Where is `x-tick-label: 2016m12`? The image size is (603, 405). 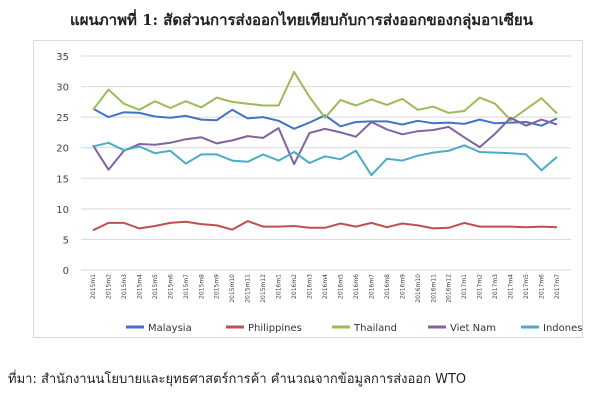
x-tick-label: 2016m12 is located at coordinates (449, 288).